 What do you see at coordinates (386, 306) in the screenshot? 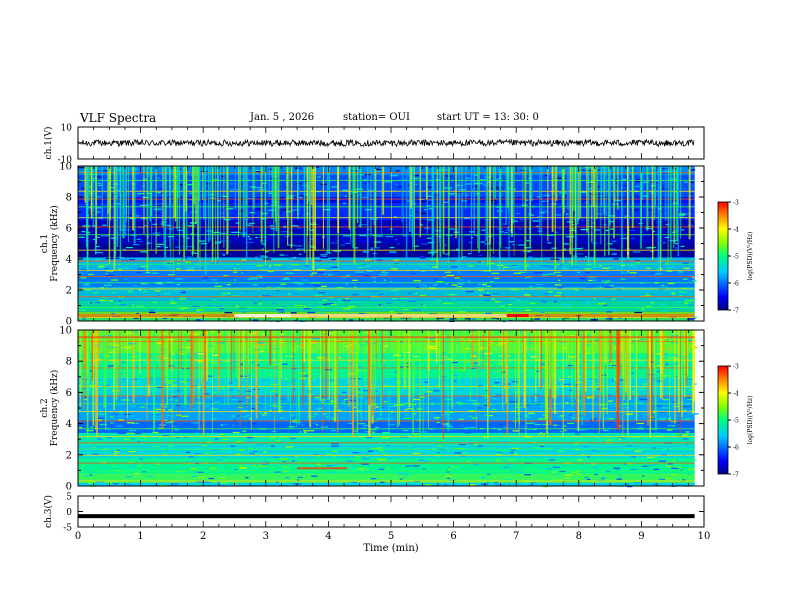
I see `frequency-band` at bounding box center [386, 306].